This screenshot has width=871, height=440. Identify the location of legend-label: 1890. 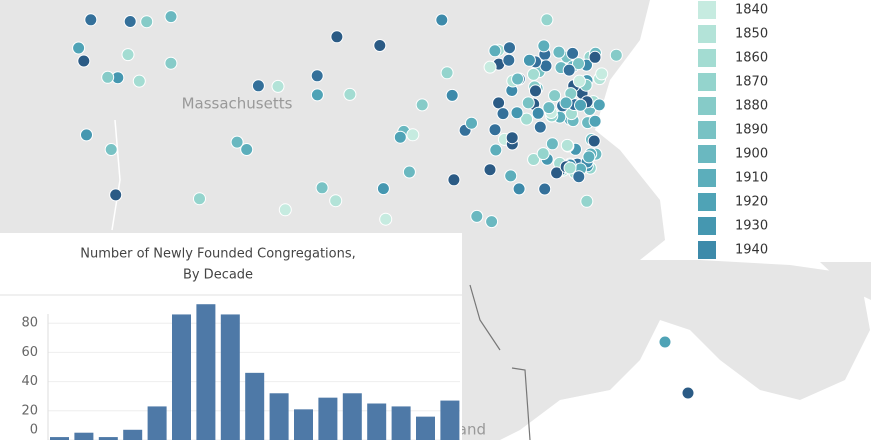
(751, 130).